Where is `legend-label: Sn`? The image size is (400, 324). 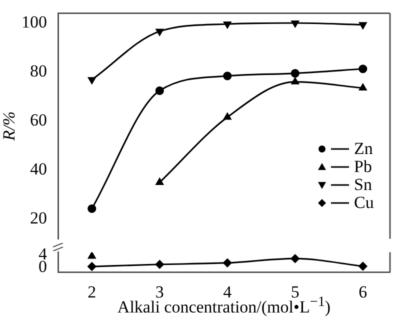
legend-label: Sn is located at coordinates (363, 184).